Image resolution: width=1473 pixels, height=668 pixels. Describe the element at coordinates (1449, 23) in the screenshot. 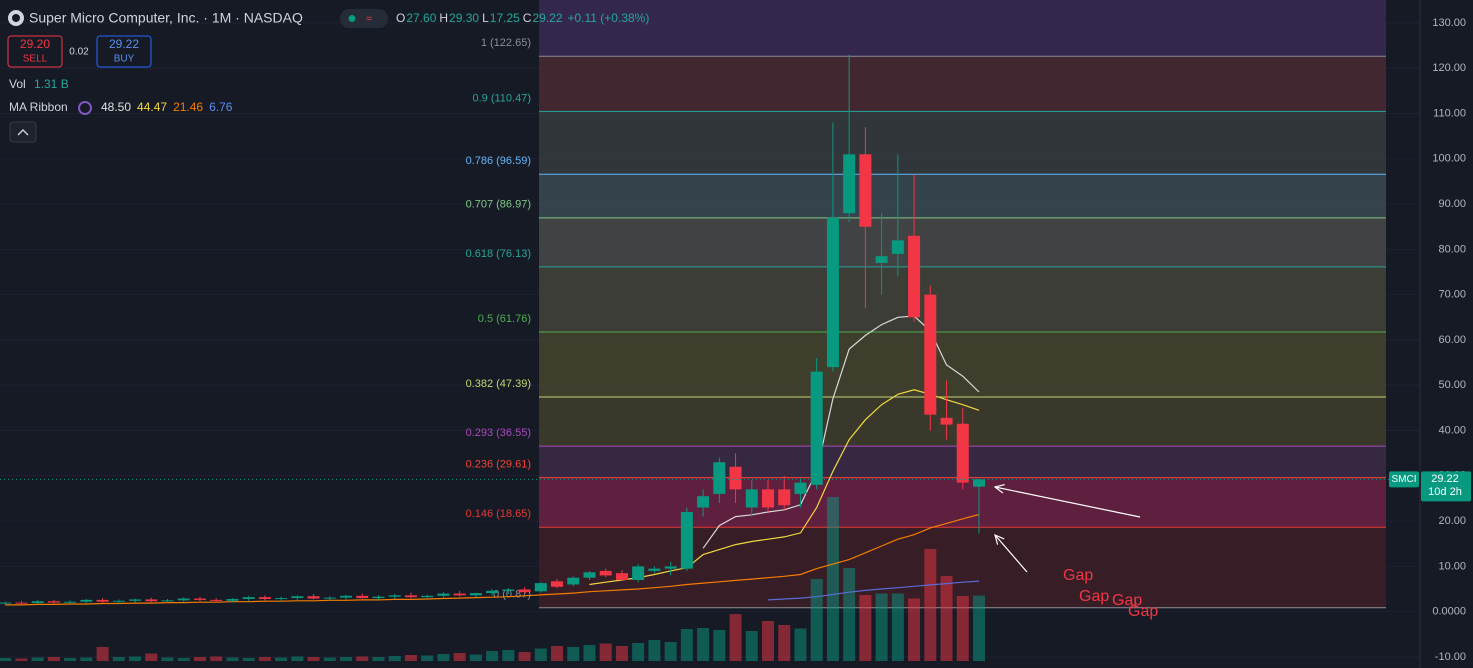

I see `y-tick-label: 130.00` at that location.